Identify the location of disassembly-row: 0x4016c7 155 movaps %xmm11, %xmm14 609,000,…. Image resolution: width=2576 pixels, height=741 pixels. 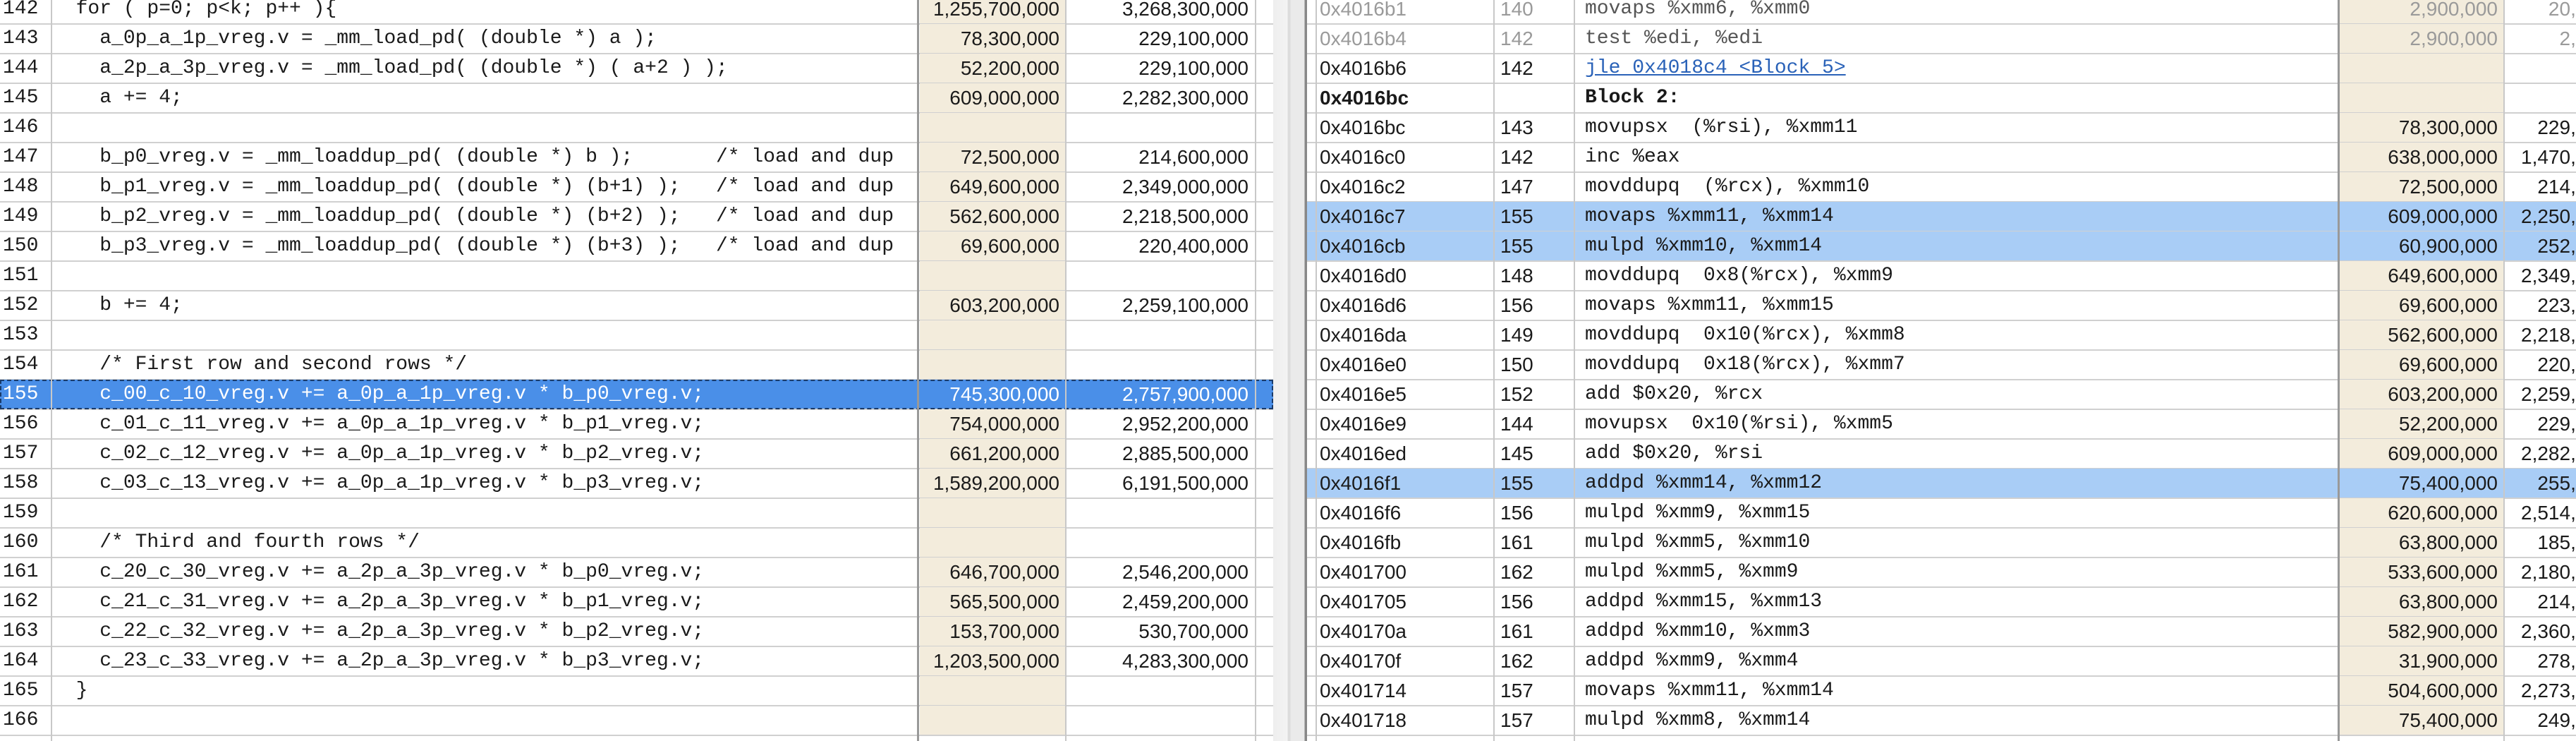
(1941, 217).